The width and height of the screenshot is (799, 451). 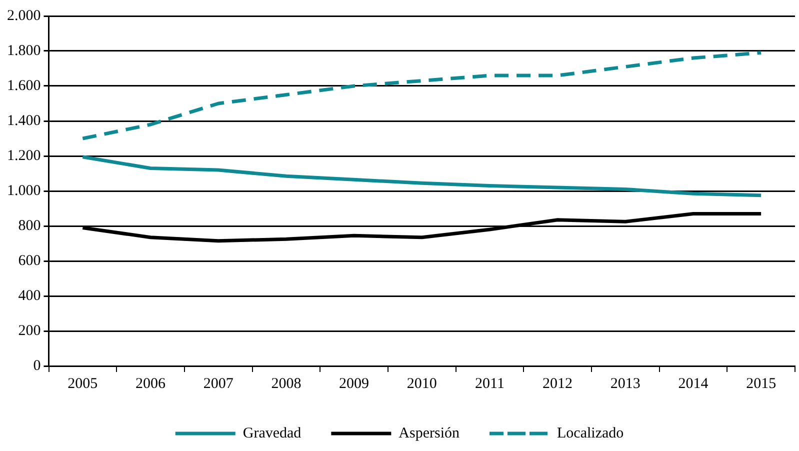 I want to click on x-tick-label: 2011, so click(x=489, y=384).